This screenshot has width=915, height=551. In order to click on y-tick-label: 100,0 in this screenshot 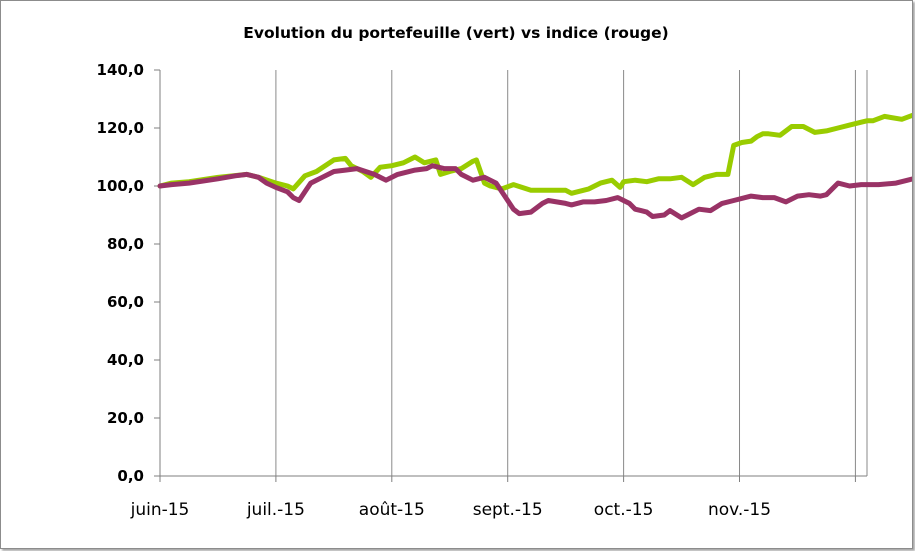, I will do `click(120, 186)`.